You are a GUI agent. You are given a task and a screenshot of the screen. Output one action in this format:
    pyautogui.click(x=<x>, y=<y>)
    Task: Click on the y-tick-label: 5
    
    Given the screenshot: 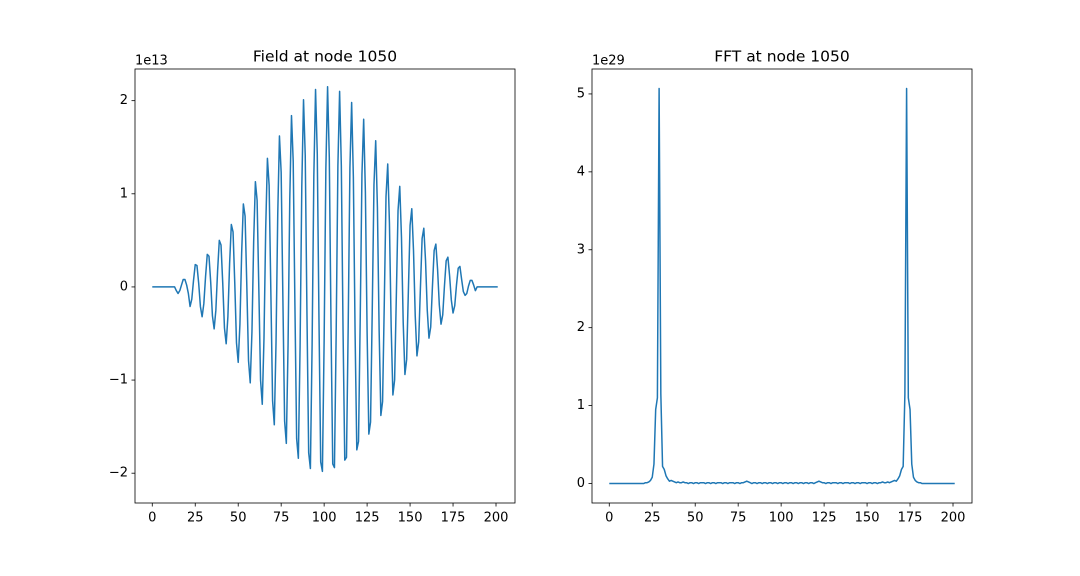 What is the action you would take?
    pyautogui.click(x=581, y=93)
    